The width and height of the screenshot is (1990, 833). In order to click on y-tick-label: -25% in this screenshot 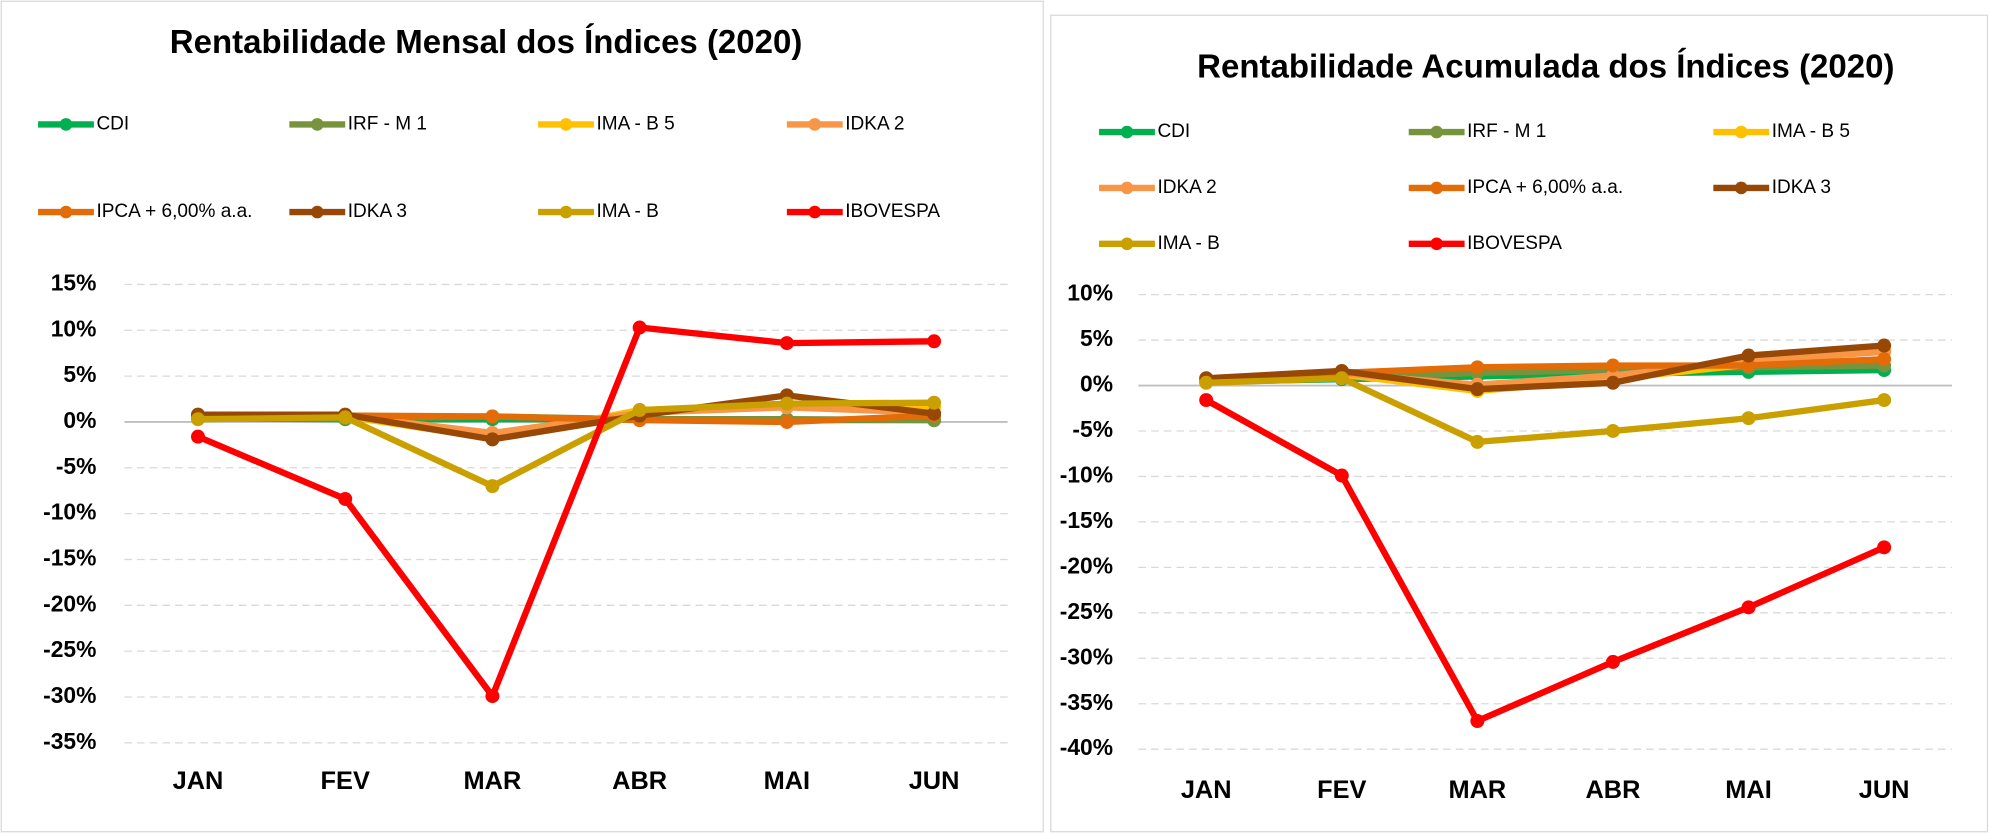, I will do `click(1086, 611)`.